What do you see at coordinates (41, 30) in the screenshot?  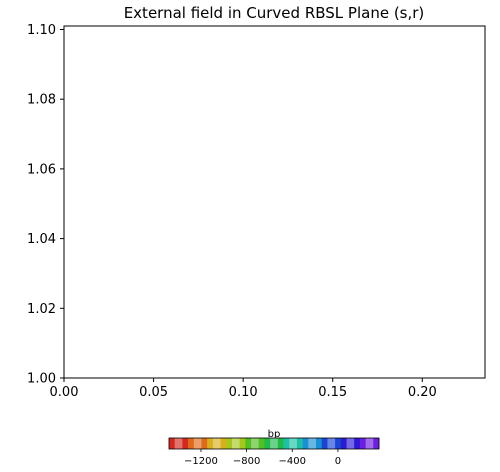 I see `y-tick-label: 1.10` at bounding box center [41, 30].